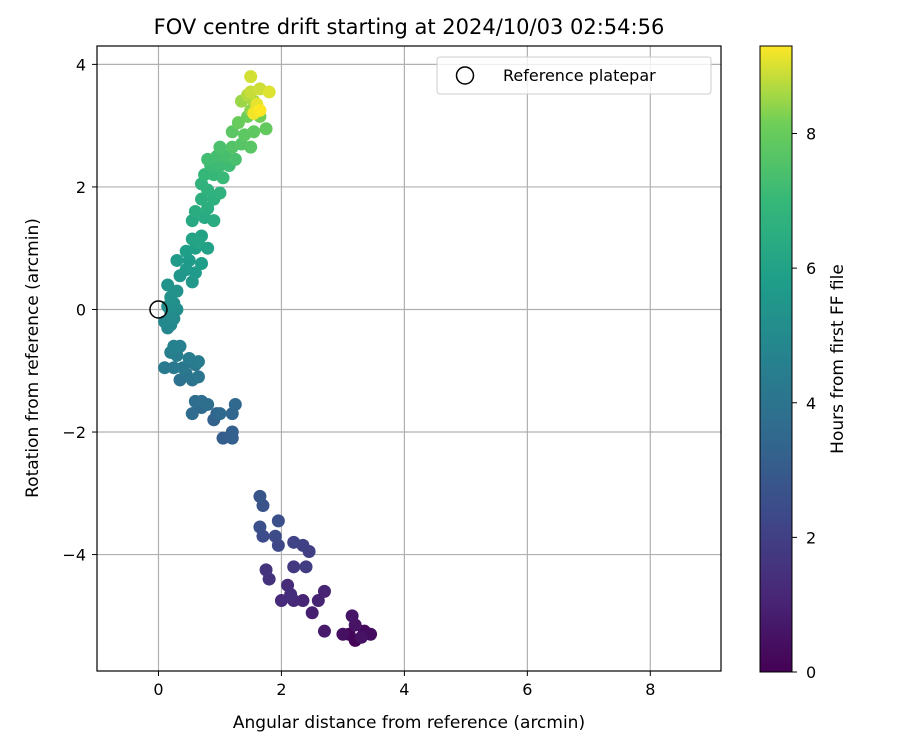 This screenshot has height=750, width=900. I want to click on y-axis-ticks: −4 −2 0 2 4, so click(79, 310).